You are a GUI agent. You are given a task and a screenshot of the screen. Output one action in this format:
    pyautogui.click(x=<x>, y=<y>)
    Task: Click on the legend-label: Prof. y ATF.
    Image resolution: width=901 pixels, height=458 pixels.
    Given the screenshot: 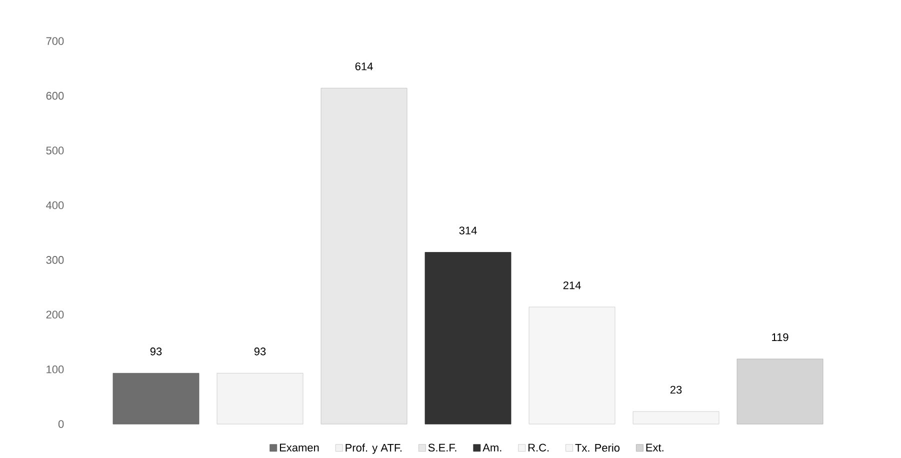 What is the action you would take?
    pyautogui.click(x=374, y=449)
    